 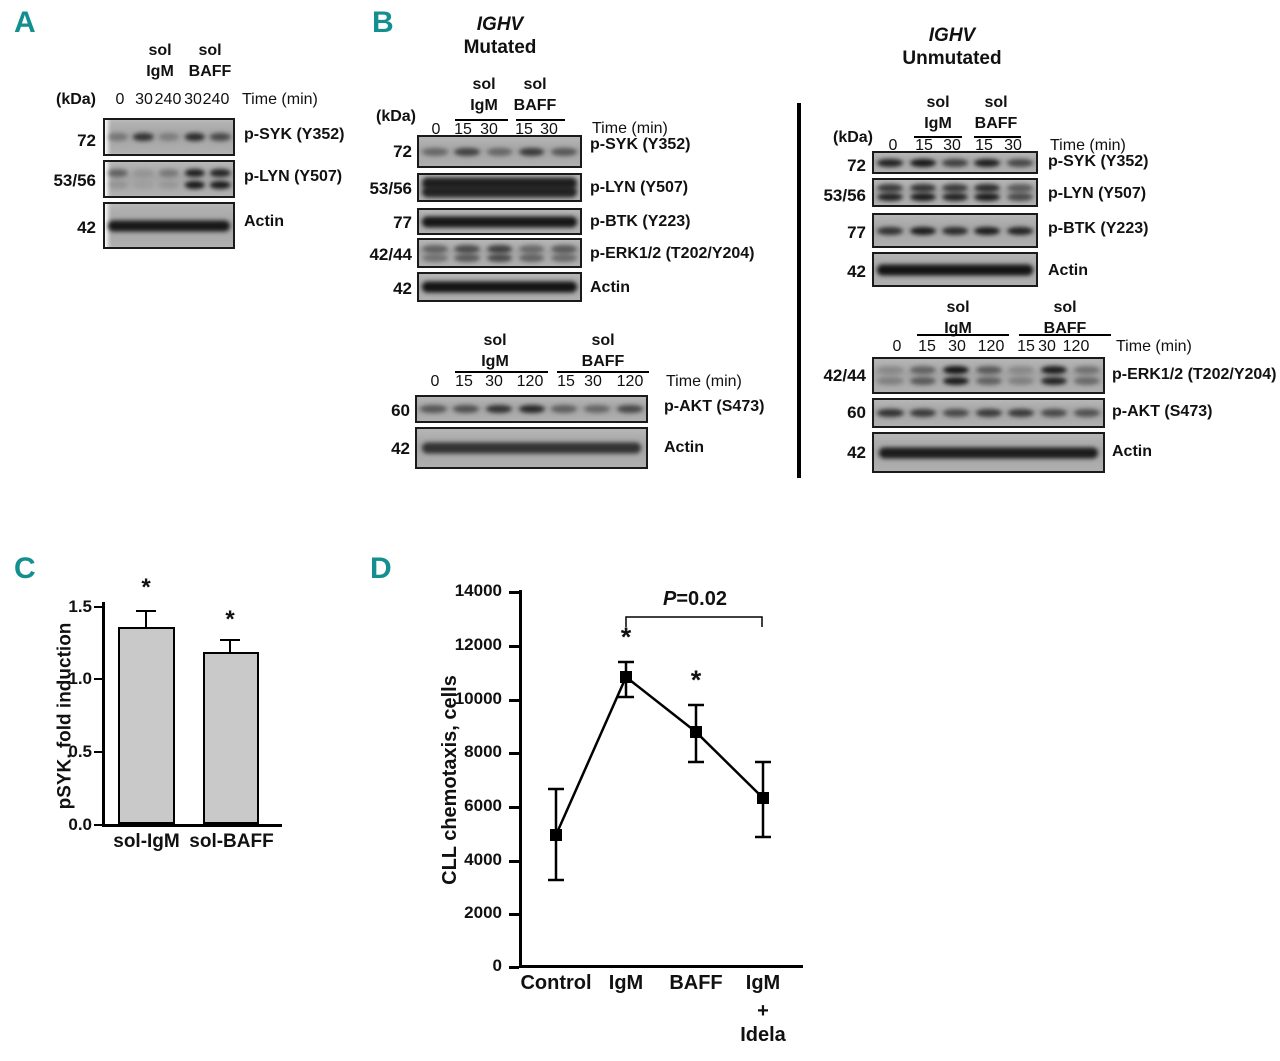 What do you see at coordinates (763, 1035) in the screenshot?
I see `x-tick-label-idela: Idela` at bounding box center [763, 1035].